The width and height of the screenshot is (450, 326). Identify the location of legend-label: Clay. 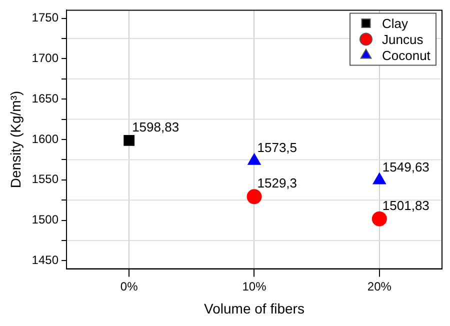
(395, 23).